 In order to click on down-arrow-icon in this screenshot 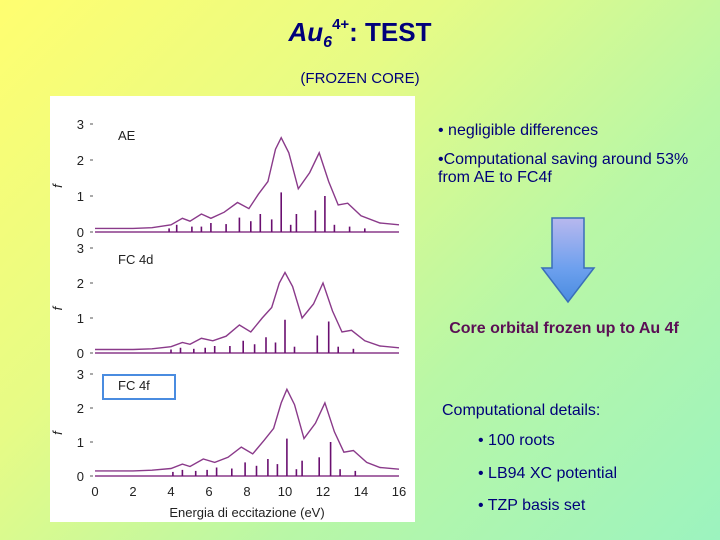, I will do `click(568, 260)`.